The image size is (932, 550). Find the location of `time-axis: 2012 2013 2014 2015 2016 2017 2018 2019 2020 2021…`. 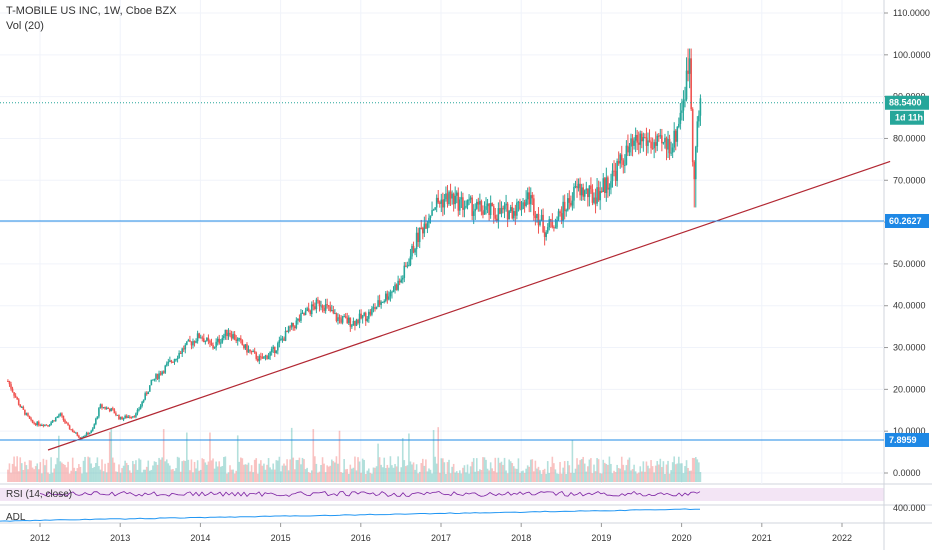

time-axis: 2012 2013 2014 2015 2016 2017 2018 2019 2020 2021… is located at coordinates (441, 533).